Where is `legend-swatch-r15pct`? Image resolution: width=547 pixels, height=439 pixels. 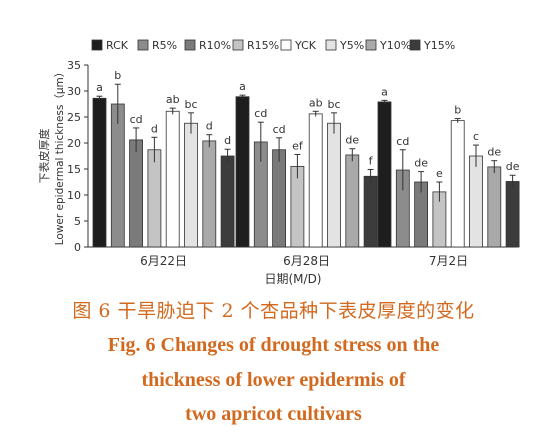
legend-swatch-r15pct is located at coordinates (238, 45).